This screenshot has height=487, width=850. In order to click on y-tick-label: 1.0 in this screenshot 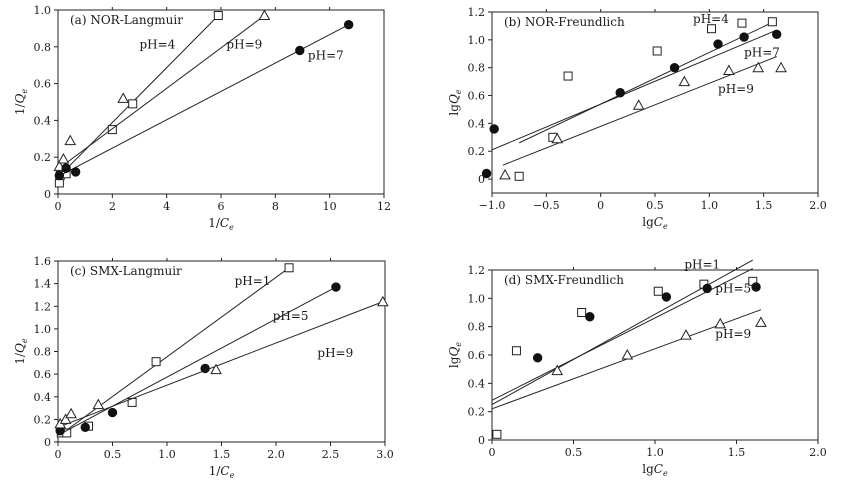, I will do `click(477, 298)`.